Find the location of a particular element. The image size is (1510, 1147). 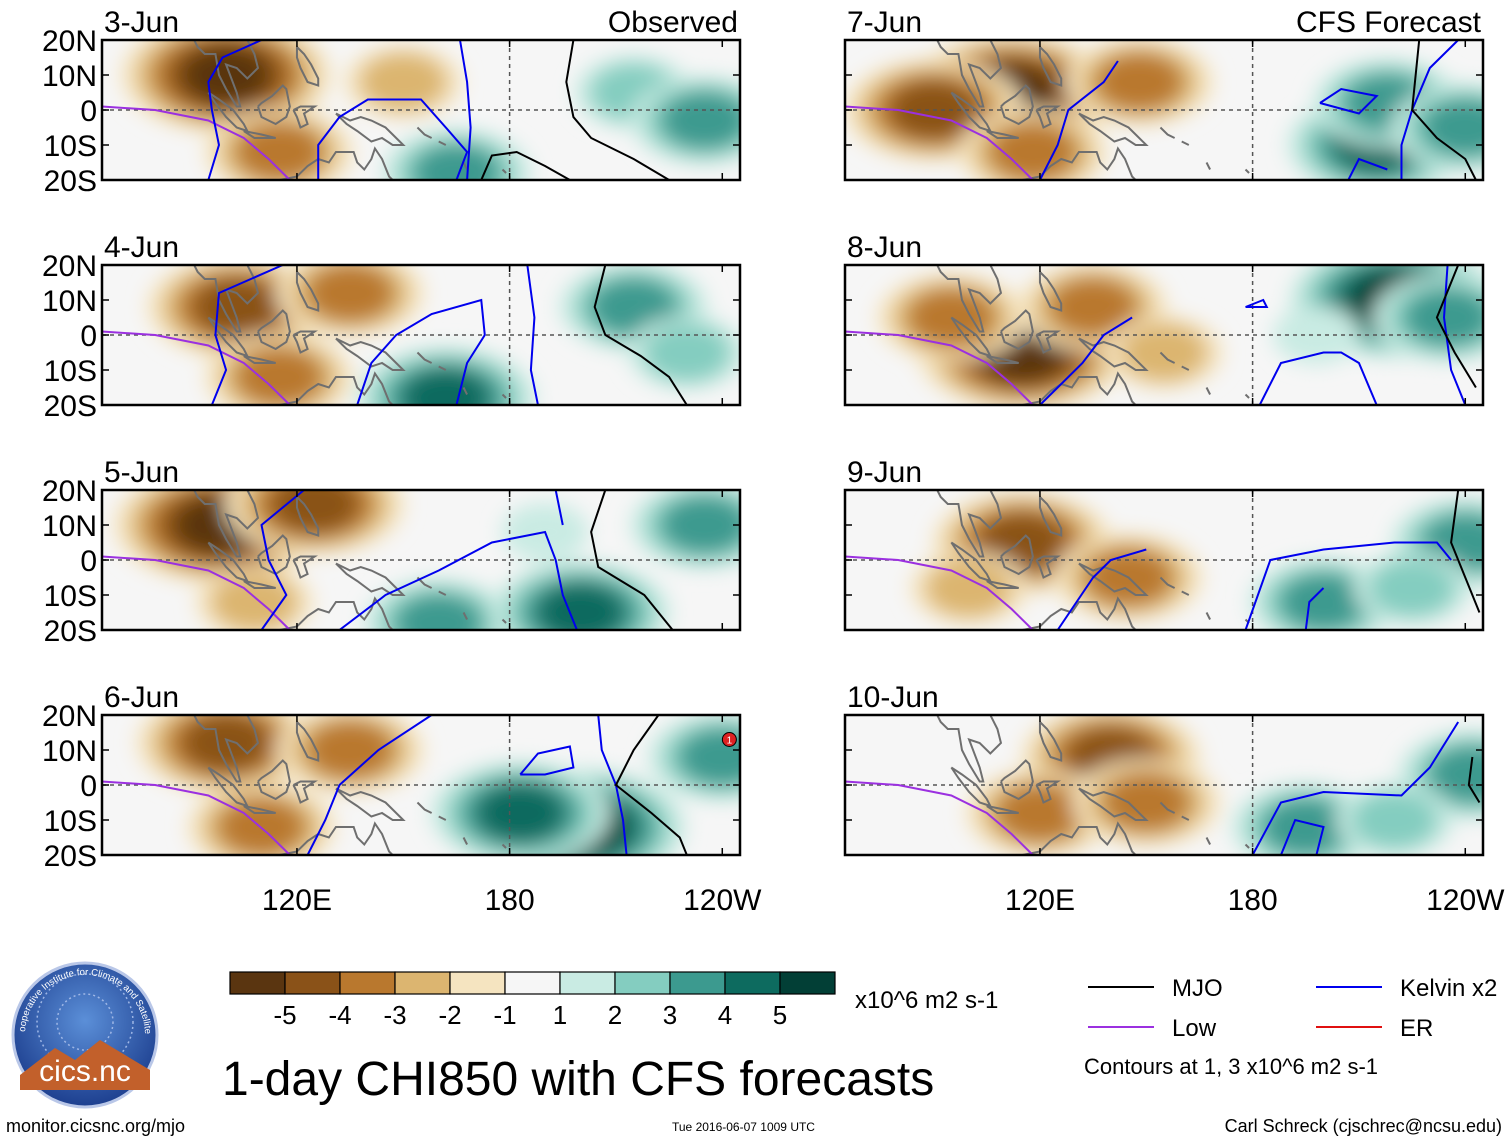

x-tick-labels: 120E 180 120W 120E 180 120W is located at coordinates (883, 900).